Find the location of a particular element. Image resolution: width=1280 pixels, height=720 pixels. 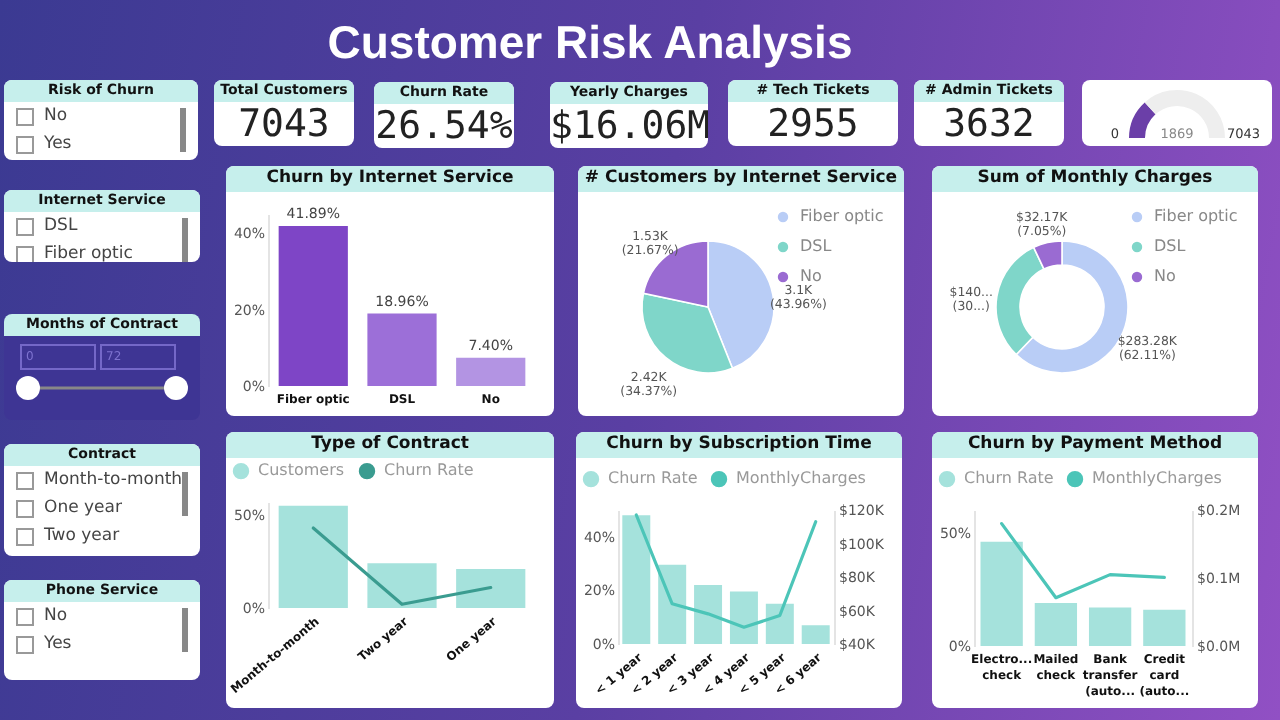

text: 26.54% is located at coordinates (444, 126).